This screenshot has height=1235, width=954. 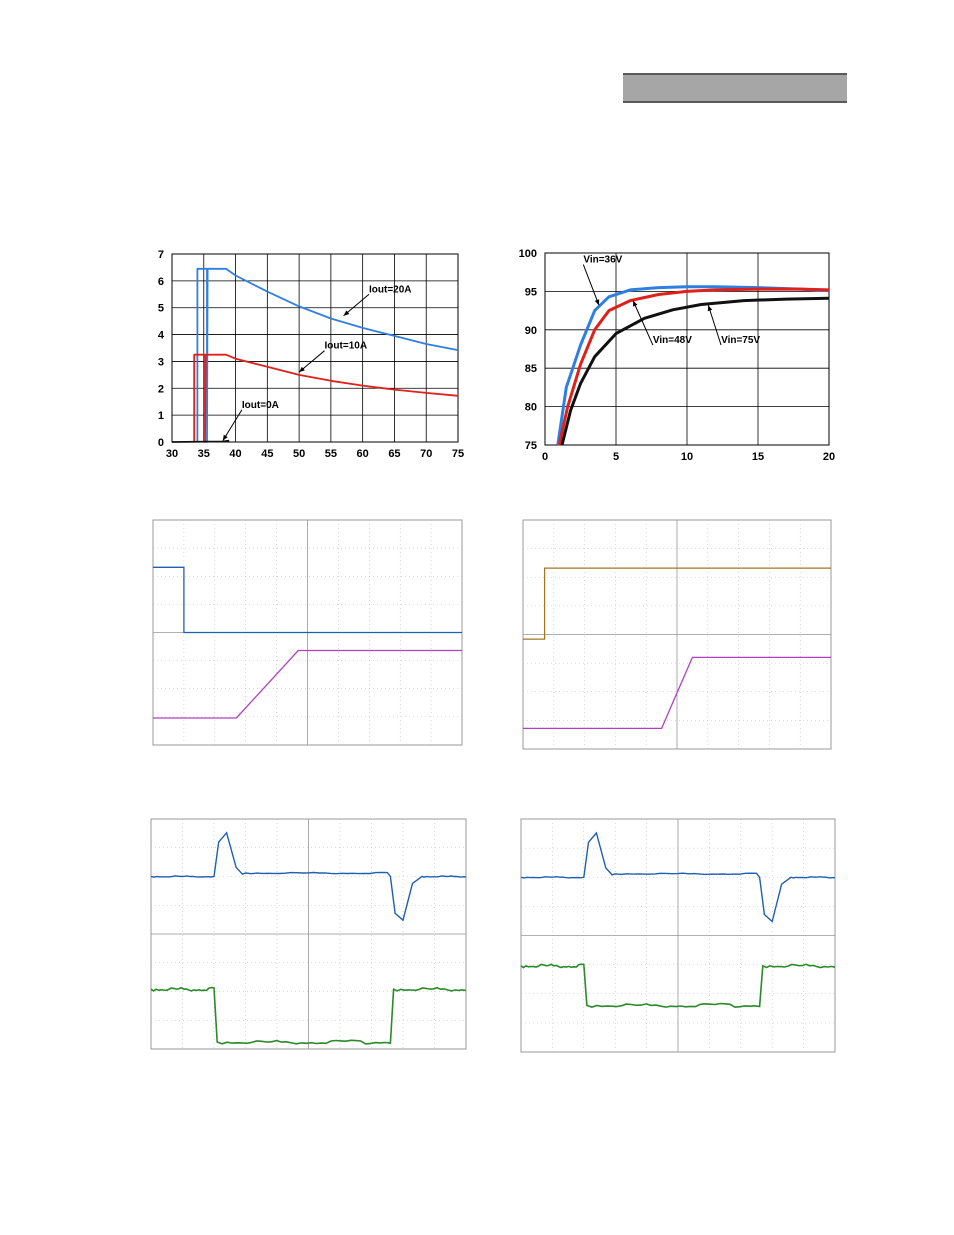 I want to click on x-tick-label: 20, so click(x=829, y=457).